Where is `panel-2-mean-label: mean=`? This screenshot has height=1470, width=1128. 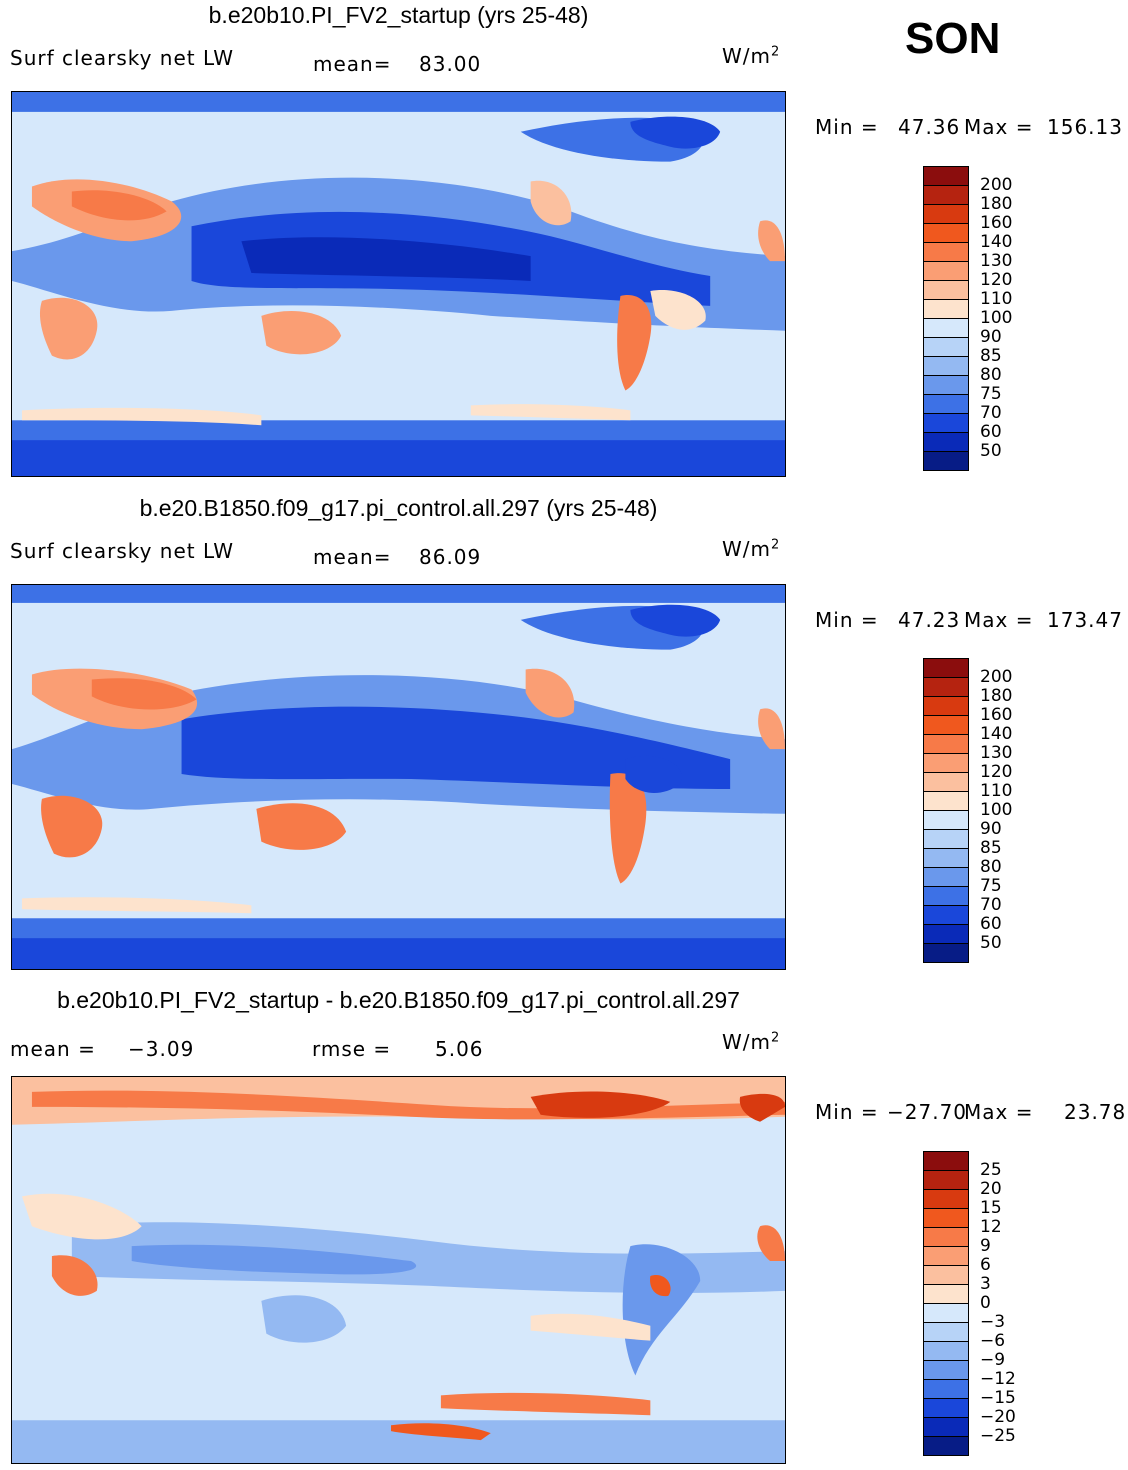 panel-2-mean-label: mean= is located at coordinates (352, 557).